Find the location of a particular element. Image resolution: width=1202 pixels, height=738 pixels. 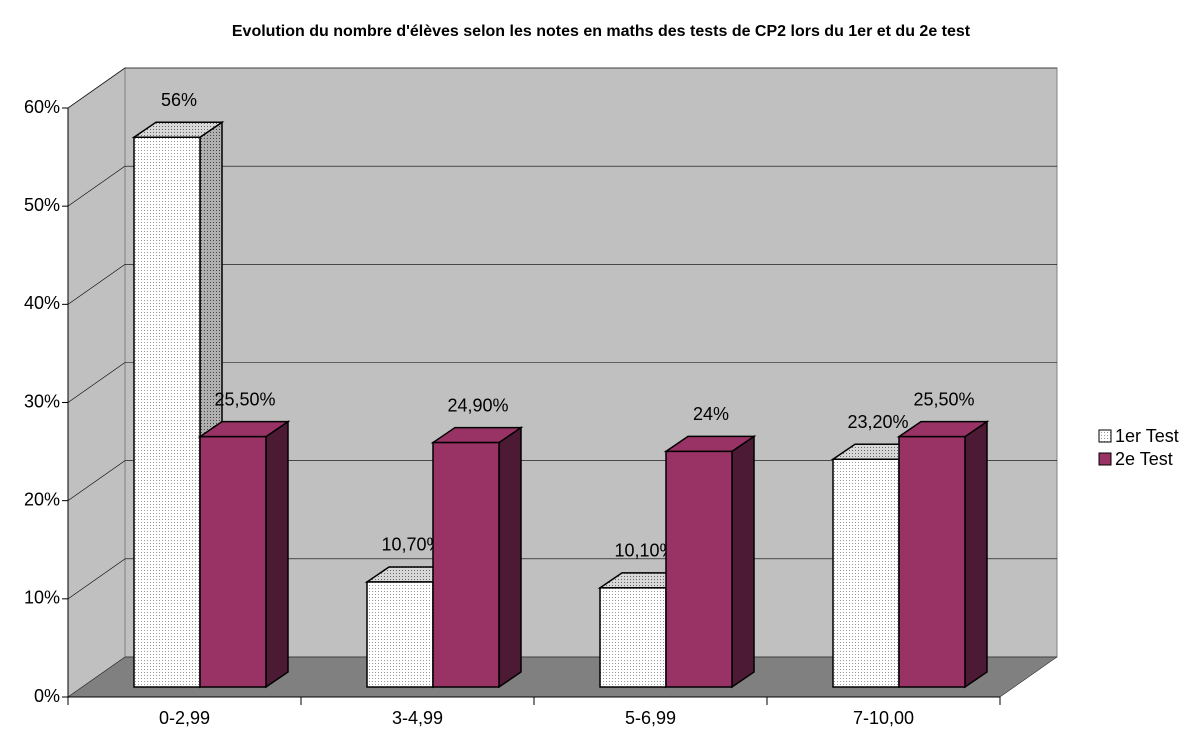

data-label: 10,70% is located at coordinates (411, 545).